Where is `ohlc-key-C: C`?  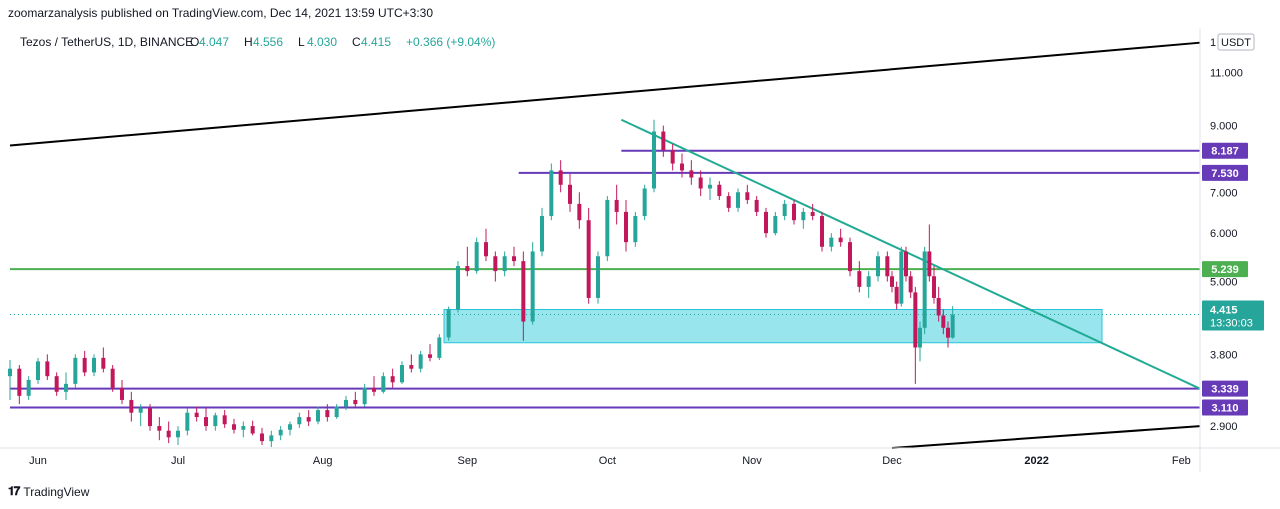 ohlc-key-C: C is located at coordinates (356, 42).